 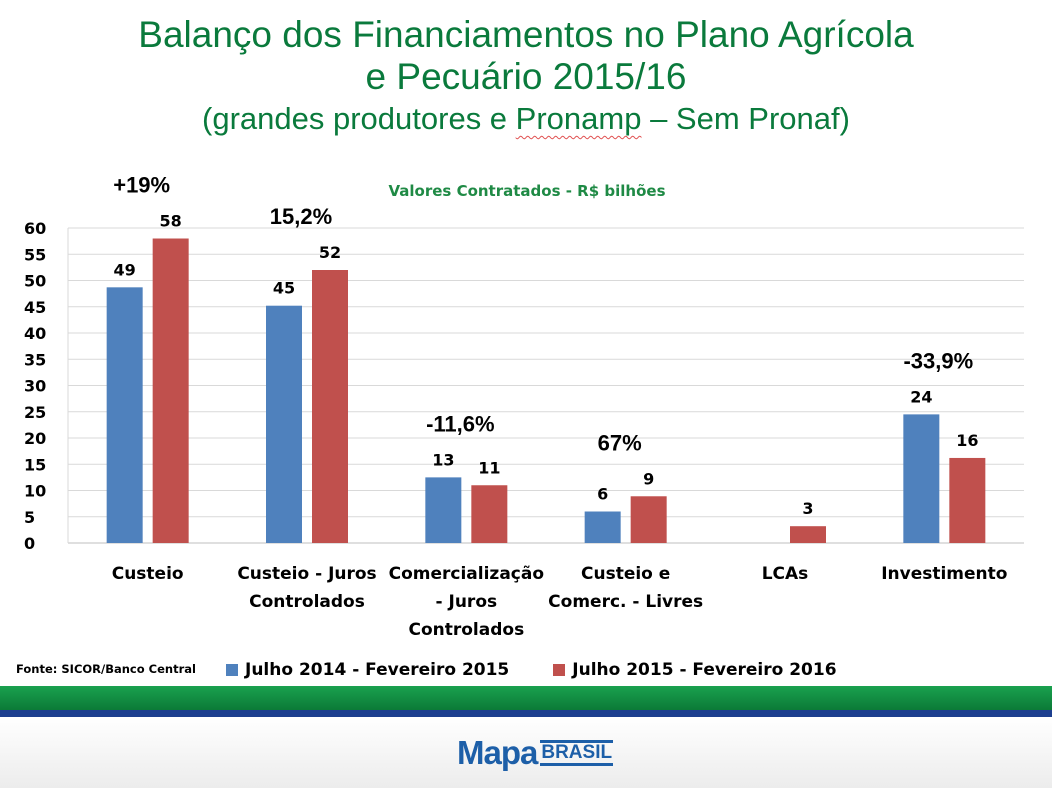 What do you see at coordinates (35, 359) in the screenshot?
I see `y-tick-label-35: 35` at bounding box center [35, 359].